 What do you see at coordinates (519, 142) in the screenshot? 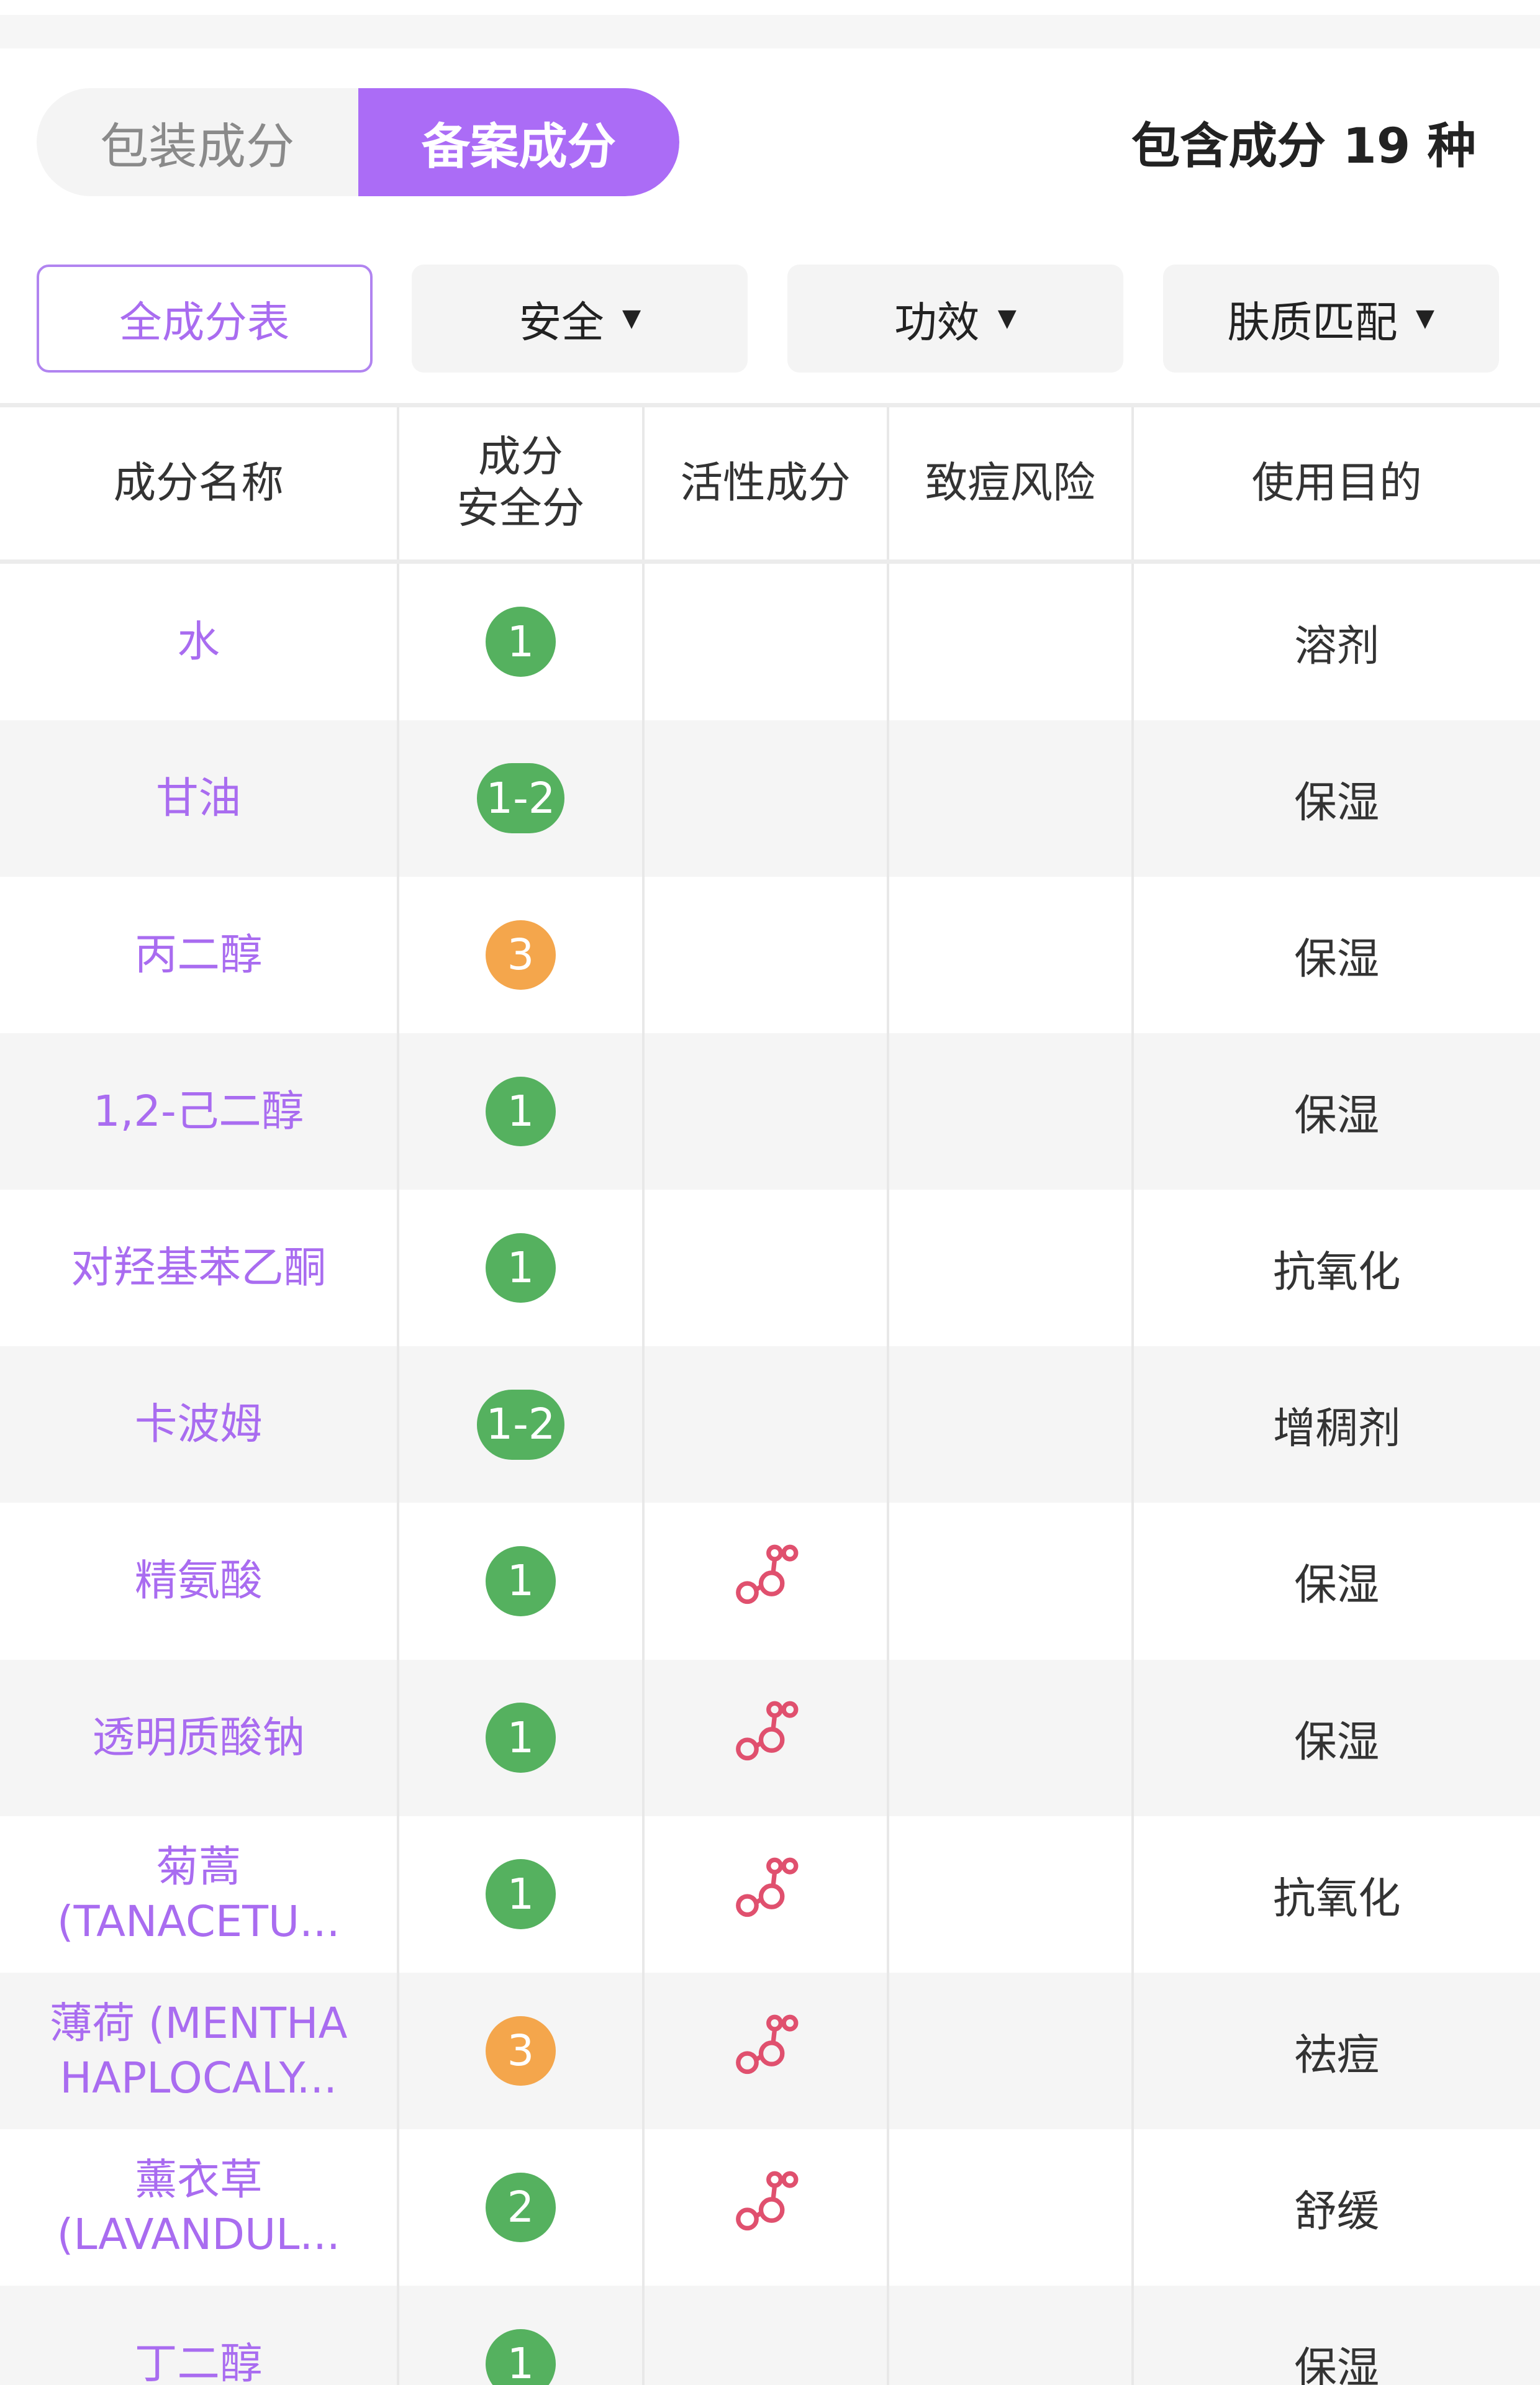
I see `tab-registered-ingredients: 备案成分` at bounding box center [519, 142].